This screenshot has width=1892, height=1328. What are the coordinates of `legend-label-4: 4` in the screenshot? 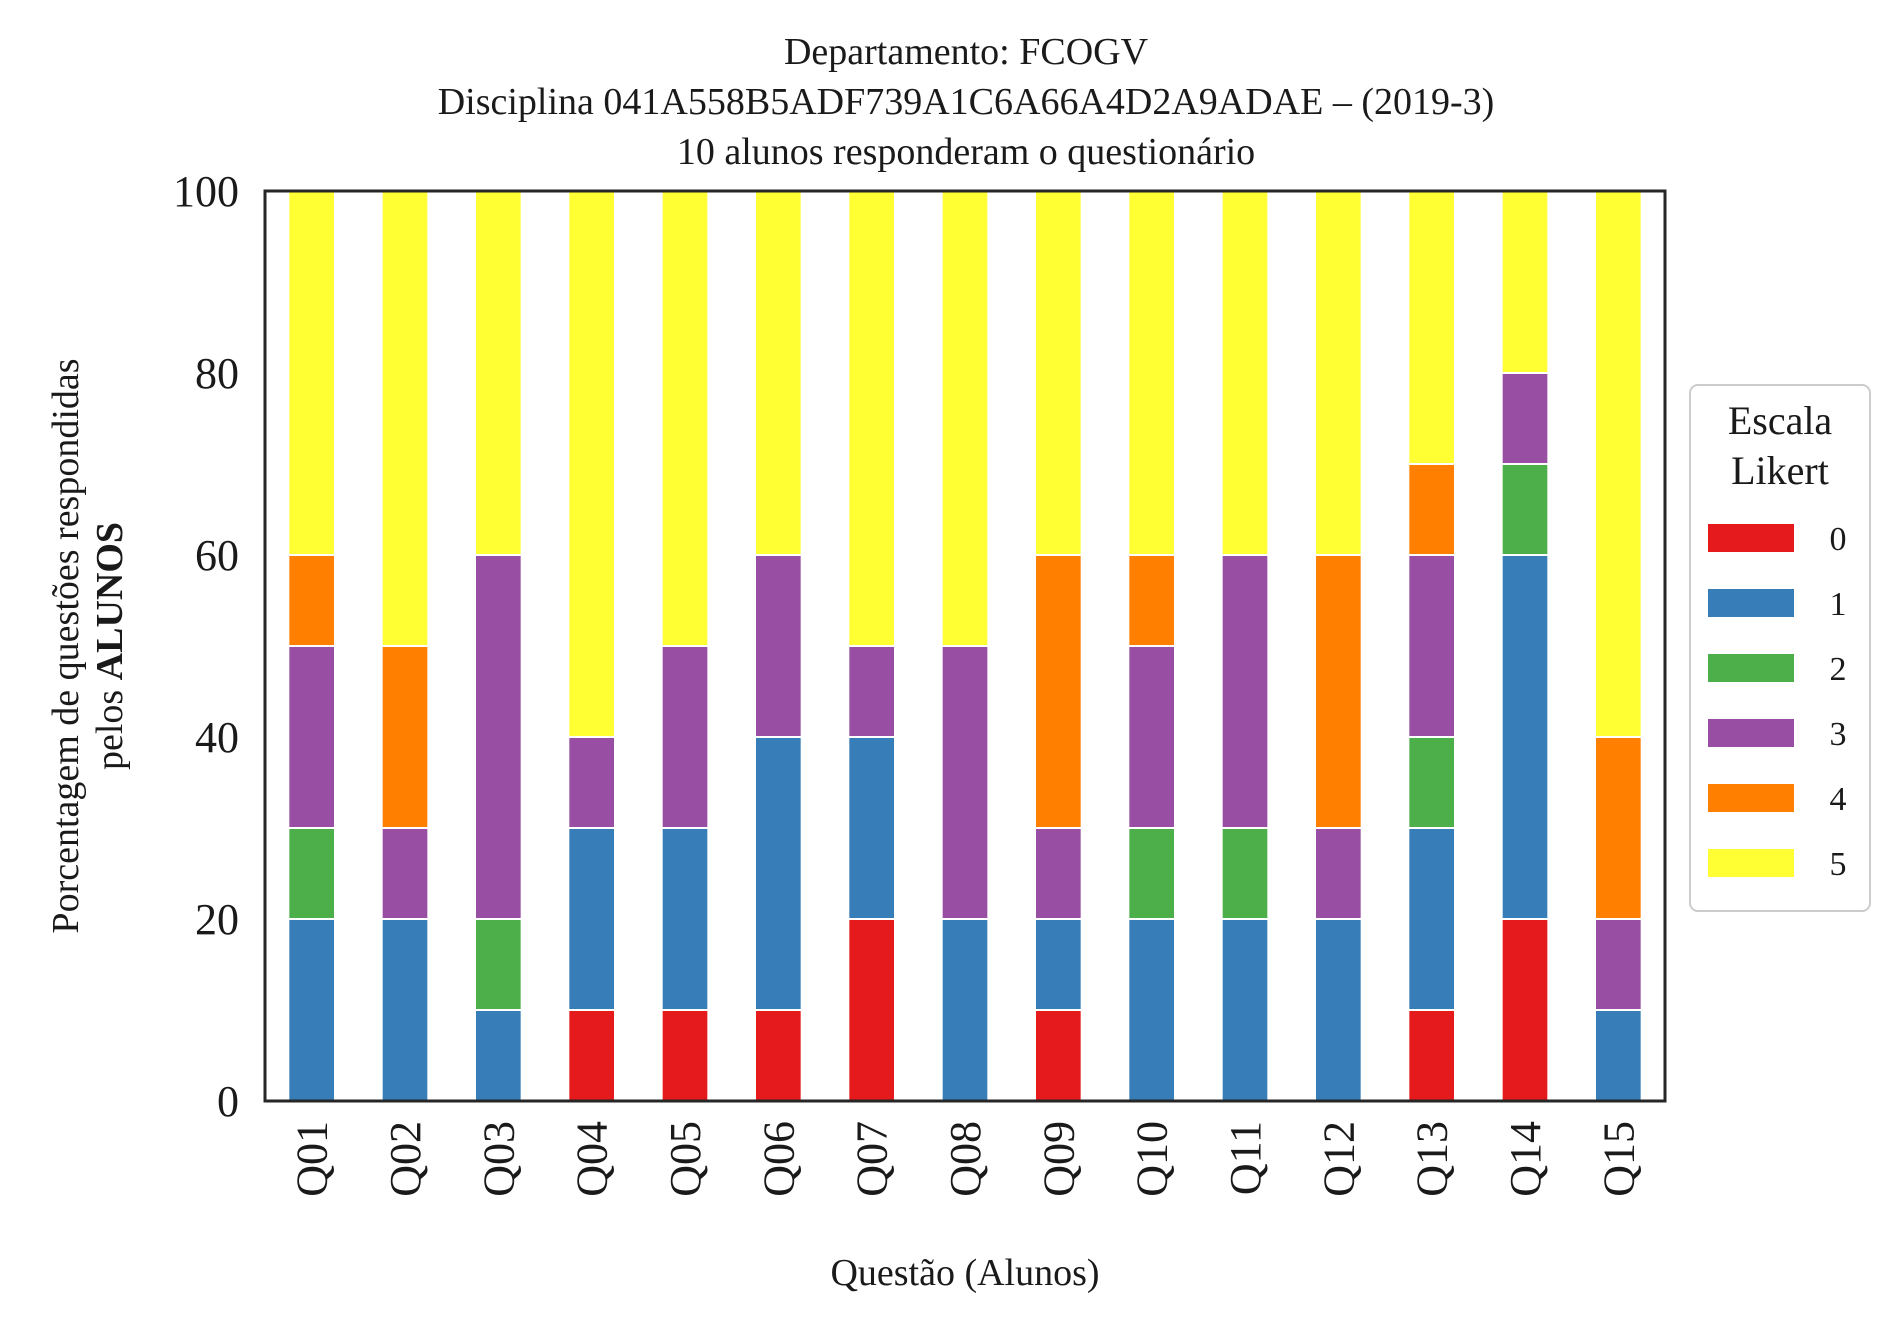 It's located at (1838, 799).